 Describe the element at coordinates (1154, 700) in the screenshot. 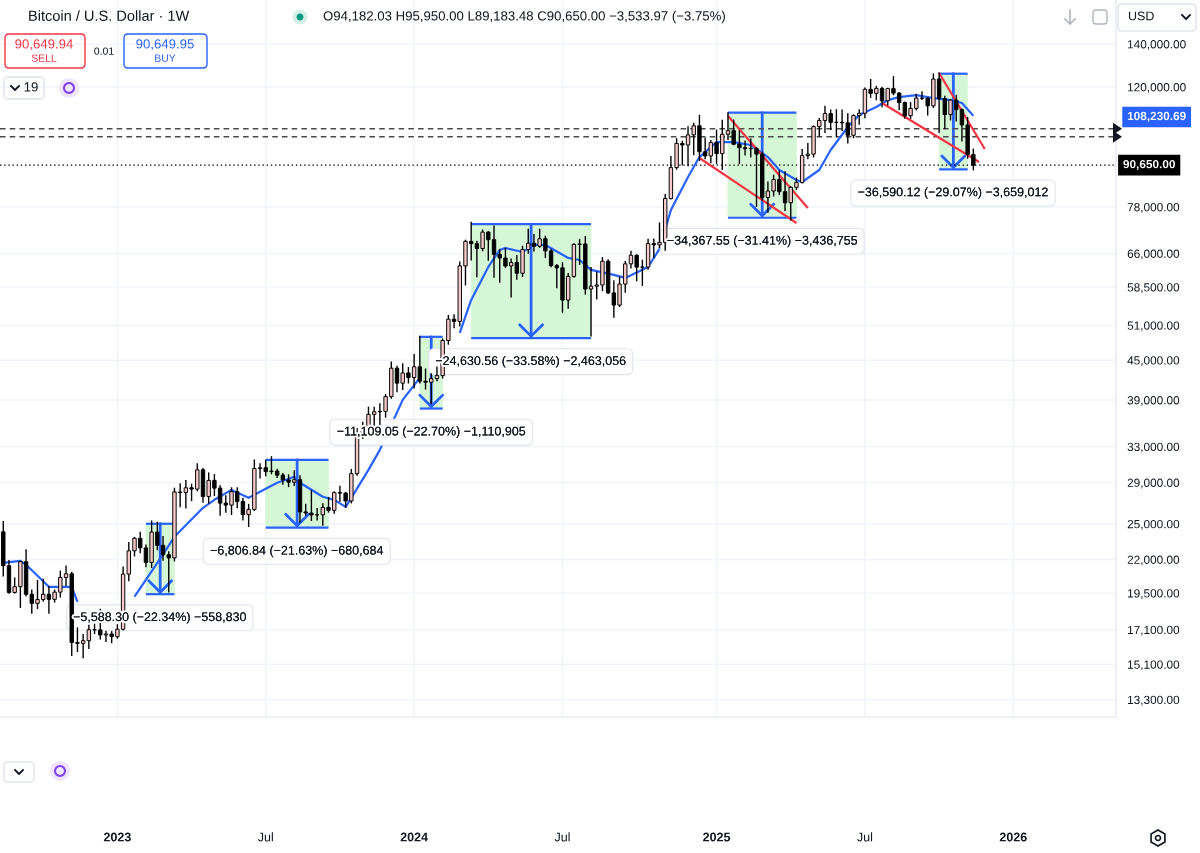

I see `y-tick-label: 13,300.00` at that location.